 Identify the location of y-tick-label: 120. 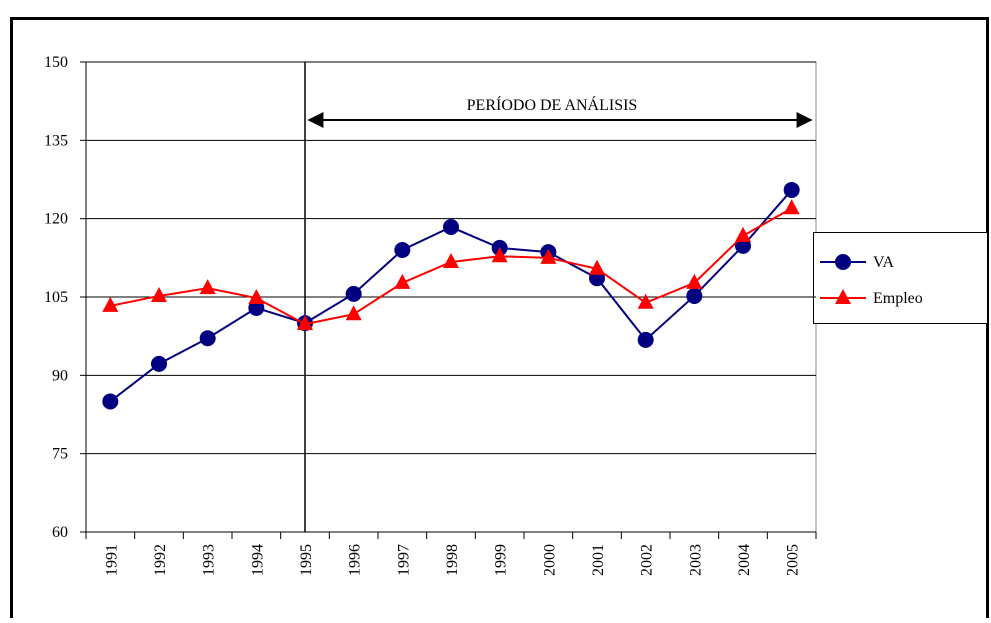
(56, 219).